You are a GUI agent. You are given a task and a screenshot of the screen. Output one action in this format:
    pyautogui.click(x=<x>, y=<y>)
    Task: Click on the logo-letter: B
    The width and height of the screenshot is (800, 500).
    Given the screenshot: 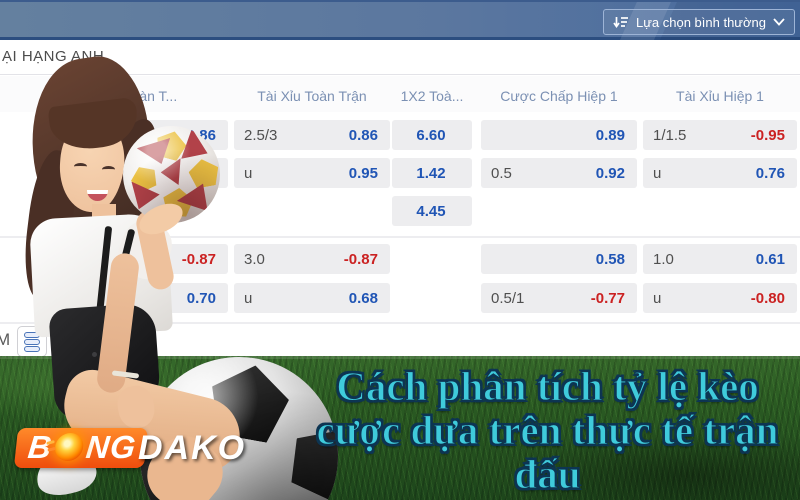 What is the action you would take?
    pyautogui.click(x=40, y=446)
    